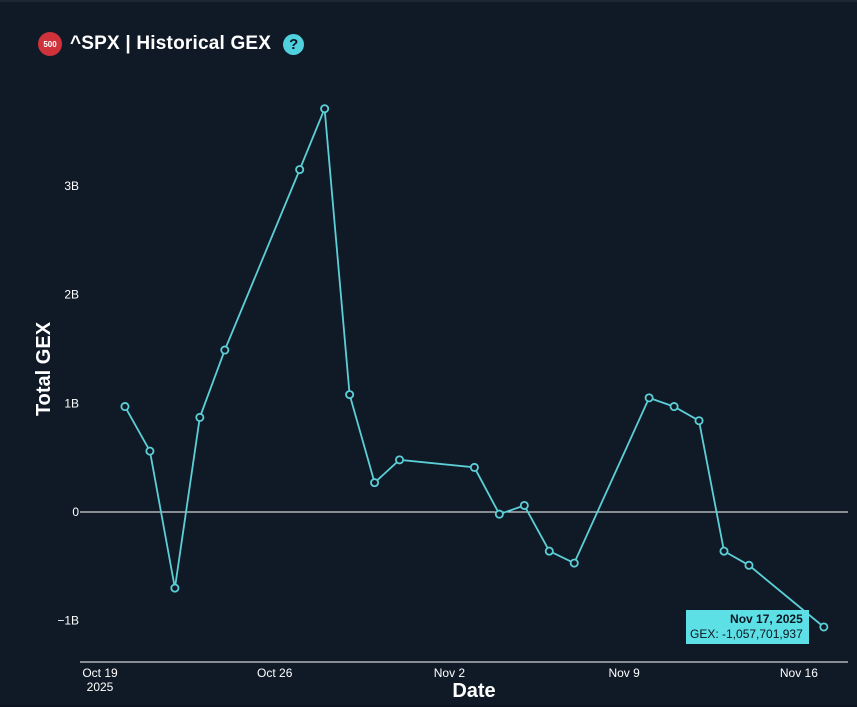 This screenshot has height=707, width=857. What do you see at coordinates (75, 512) in the screenshot?
I see `y-tick-label: 0` at bounding box center [75, 512].